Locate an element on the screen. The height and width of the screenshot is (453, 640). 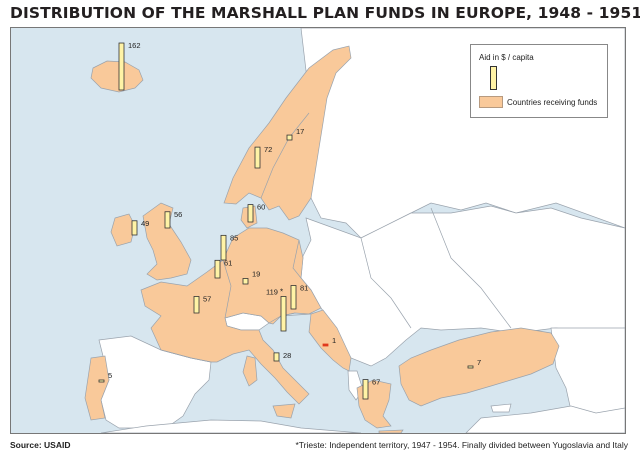
portugal-area is located at coordinates (97, 388).